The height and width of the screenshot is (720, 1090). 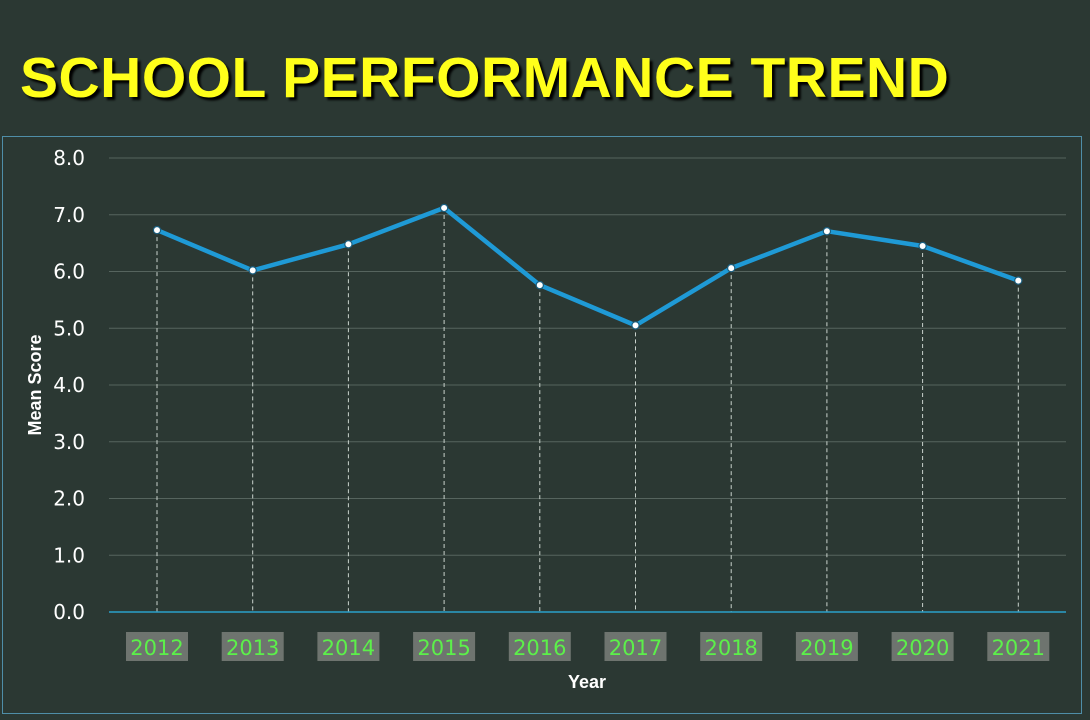 I want to click on x-tick-label: 2019, so click(x=826, y=648).